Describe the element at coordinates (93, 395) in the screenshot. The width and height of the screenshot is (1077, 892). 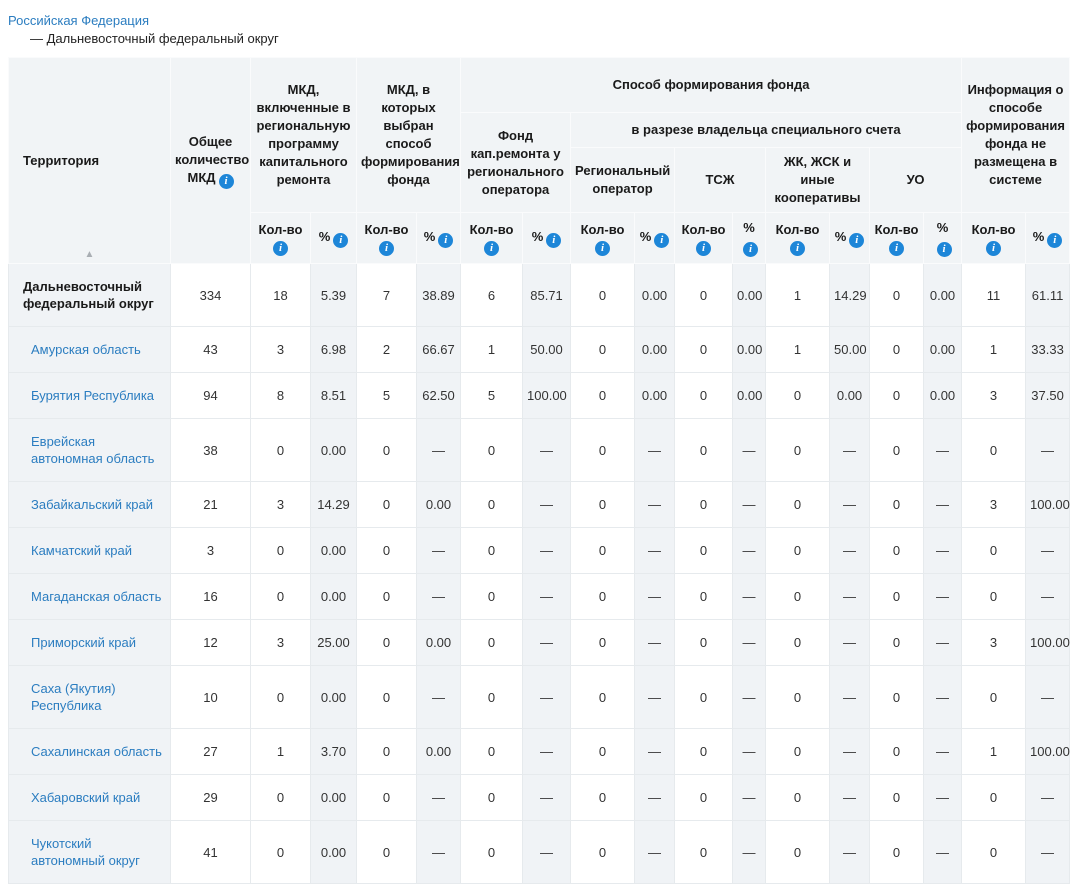
I see `territory-link: Бурятия Республика` at that location.